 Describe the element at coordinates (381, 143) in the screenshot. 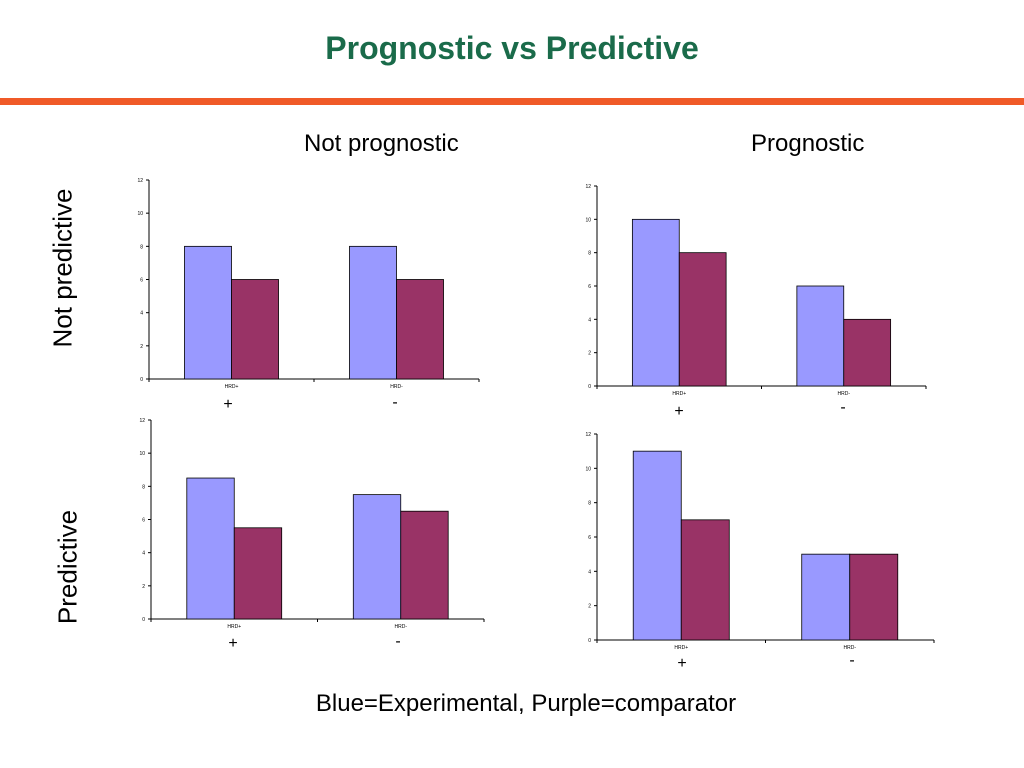

I see `column-header-not-prognostic: Not prognostic` at that location.